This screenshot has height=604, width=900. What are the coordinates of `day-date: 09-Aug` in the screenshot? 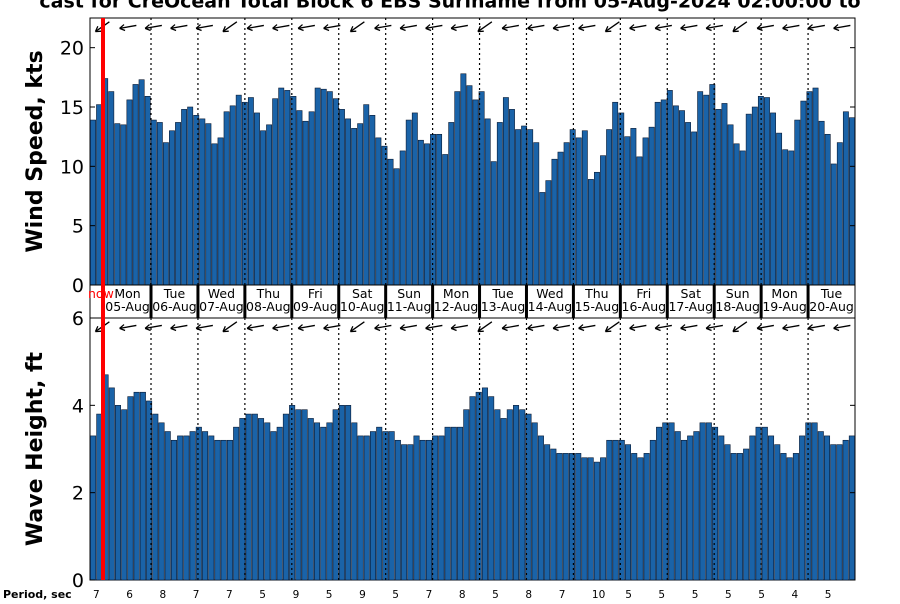 It's located at (315, 306).